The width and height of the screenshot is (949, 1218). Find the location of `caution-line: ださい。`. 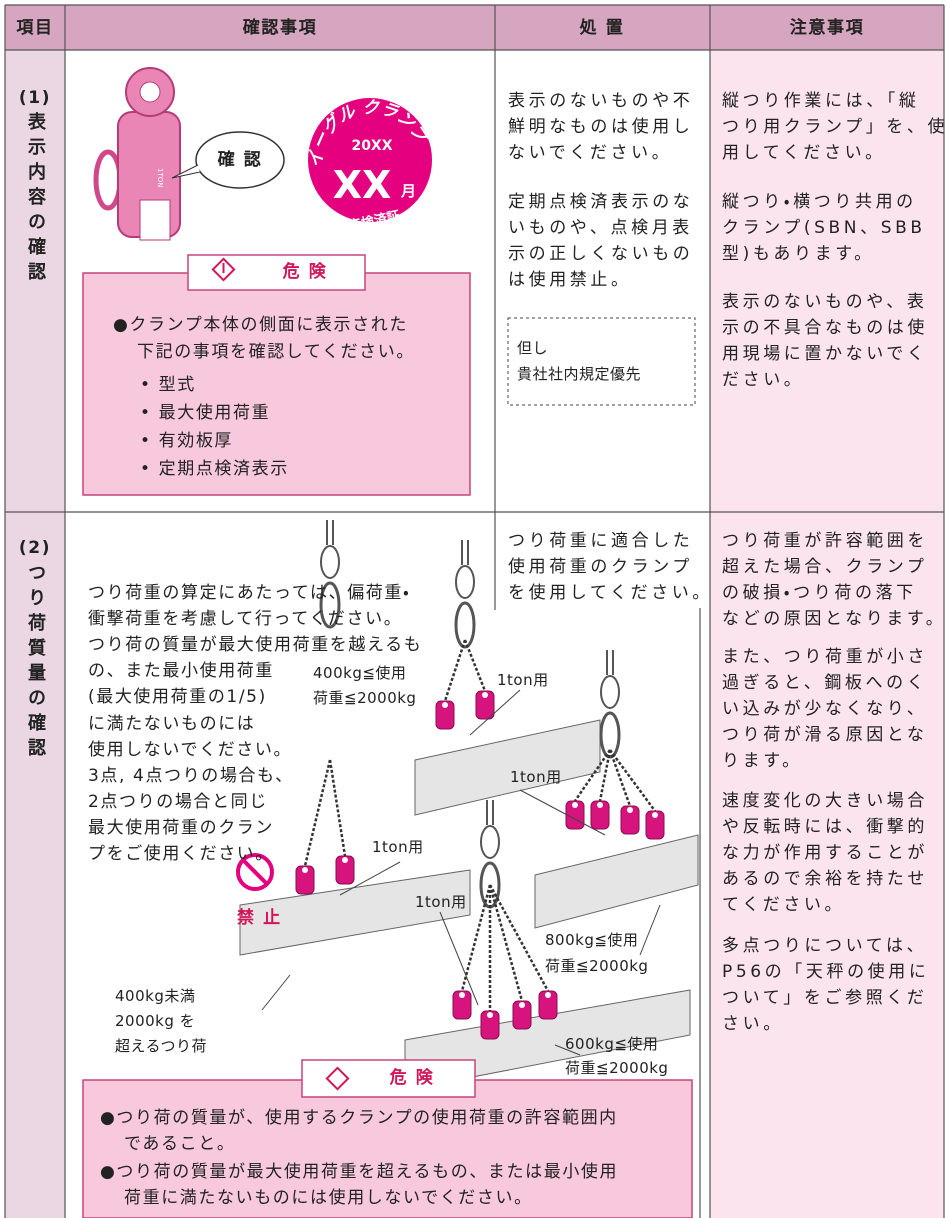

caution-line: ださい。 is located at coordinates (763, 380).